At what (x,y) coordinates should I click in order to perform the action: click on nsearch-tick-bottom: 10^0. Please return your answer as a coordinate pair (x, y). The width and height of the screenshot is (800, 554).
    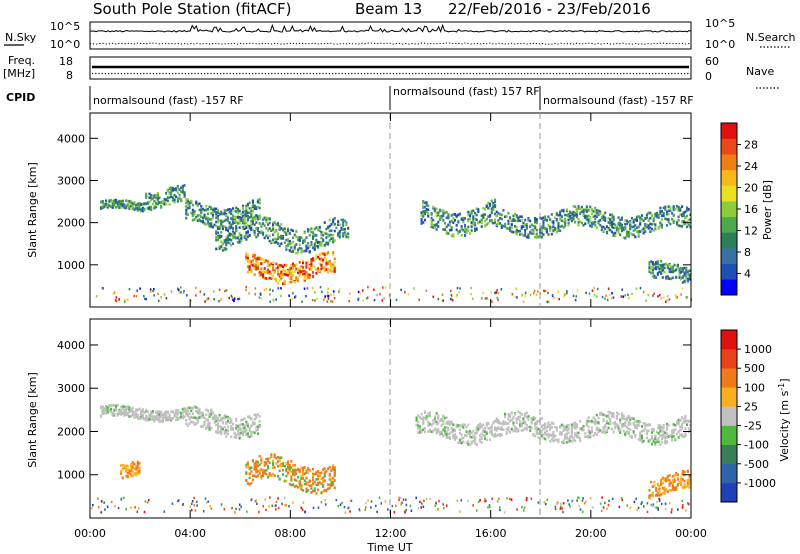
    Looking at the image, I should click on (720, 44).